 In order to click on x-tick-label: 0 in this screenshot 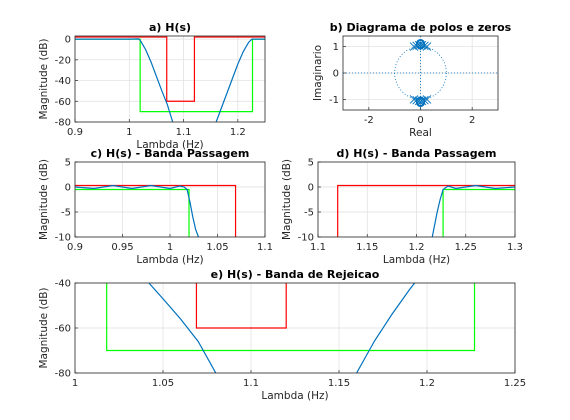, I will do `click(420, 120)`.